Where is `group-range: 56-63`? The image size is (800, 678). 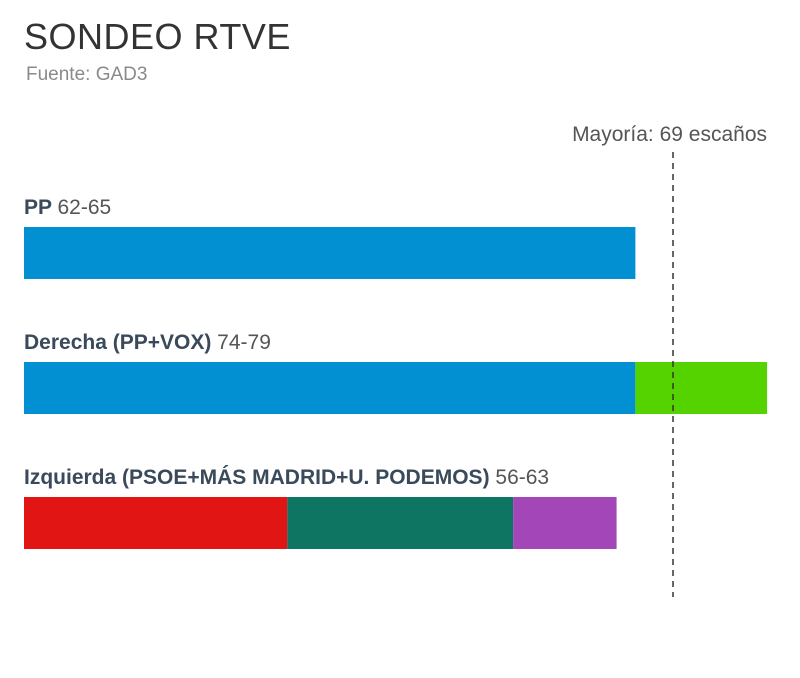 group-range: 56-63 is located at coordinates (522, 477).